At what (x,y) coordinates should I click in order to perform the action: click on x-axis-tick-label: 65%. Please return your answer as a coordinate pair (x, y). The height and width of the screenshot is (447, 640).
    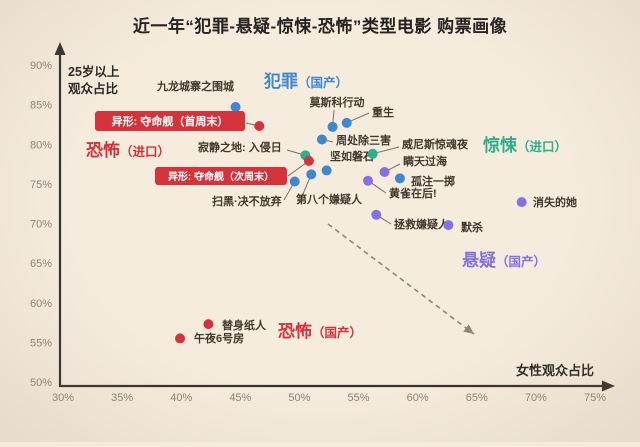
    Looking at the image, I should click on (477, 398).